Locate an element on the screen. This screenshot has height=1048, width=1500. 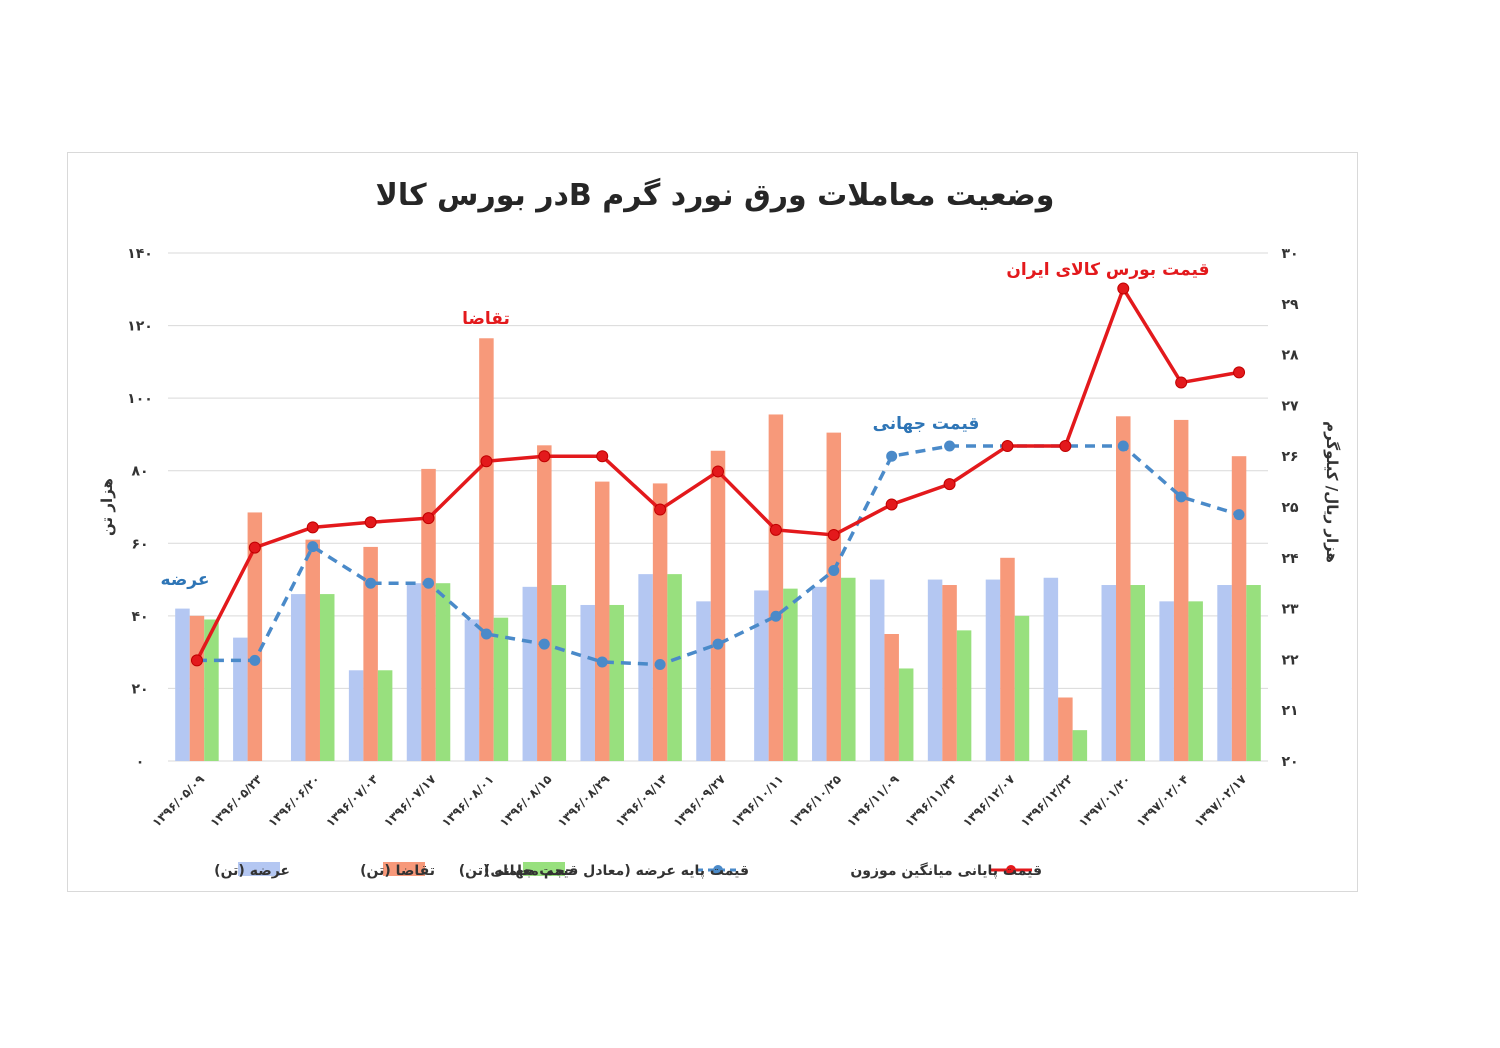
left-tick-label: ۱۴۰ is located at coordinates (140, 254).